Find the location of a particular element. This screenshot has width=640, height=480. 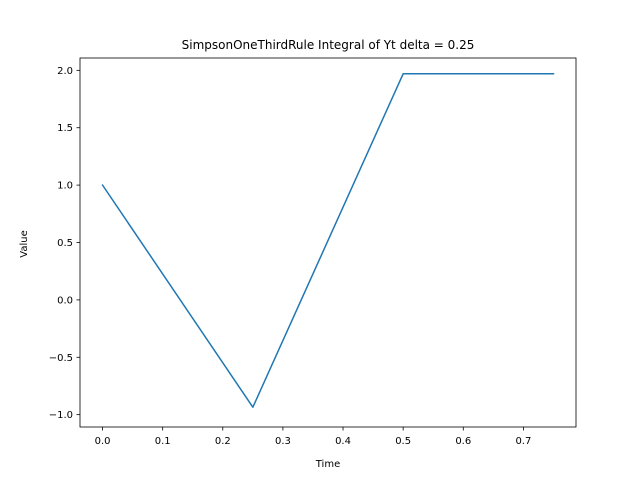

x-axis: 0.0 0.1 0.2 0.3 0.4 0.5 0.6 0.7 is located at coordinates (313, 437).